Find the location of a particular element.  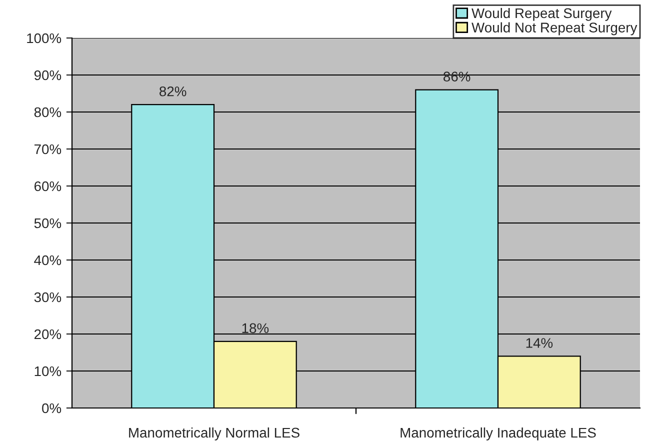

y-tick-label: 40% is located at coordinates (48, 260).